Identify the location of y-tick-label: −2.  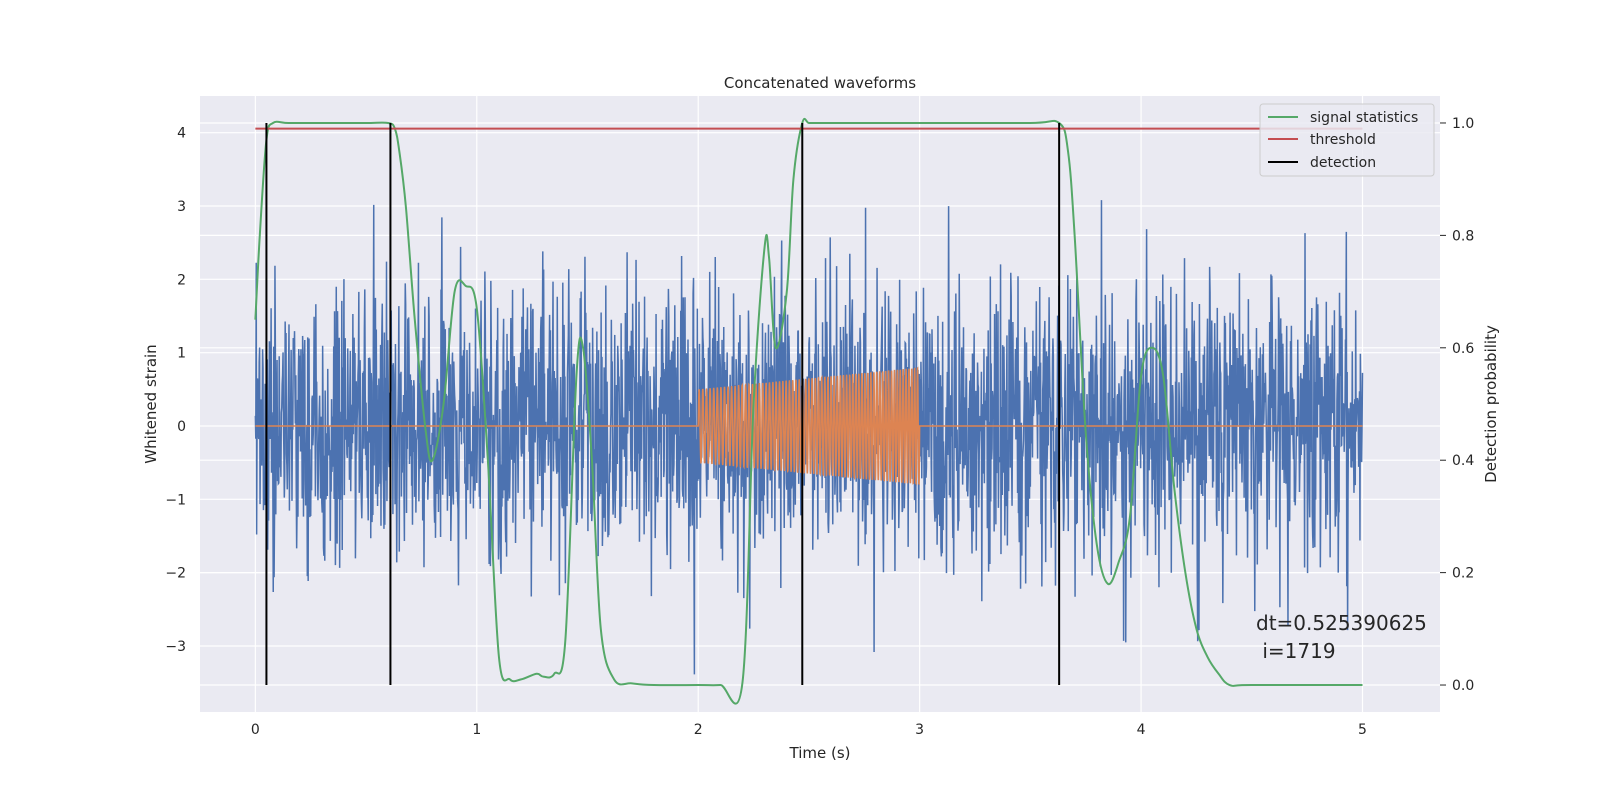
(175, 574).